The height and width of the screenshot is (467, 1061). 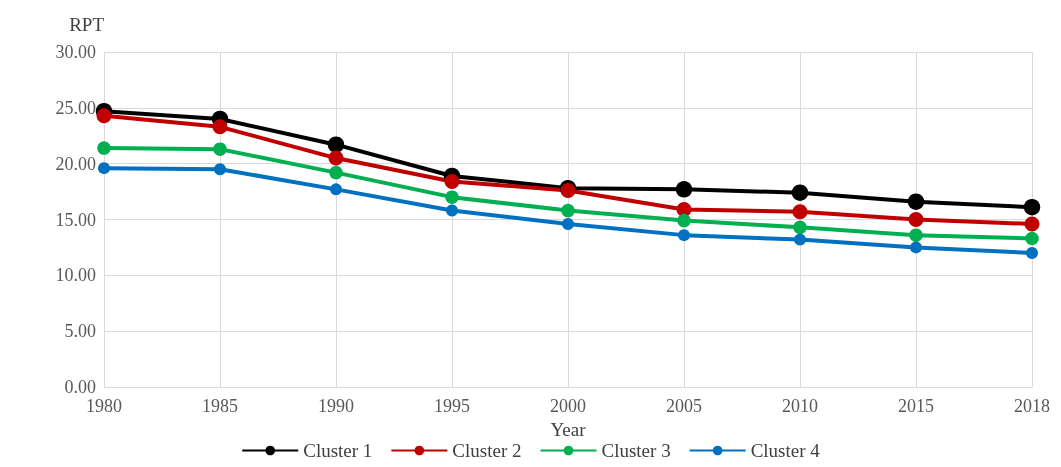 I want to click on legend-label: Cluster 1, so click(x=338, y=450).